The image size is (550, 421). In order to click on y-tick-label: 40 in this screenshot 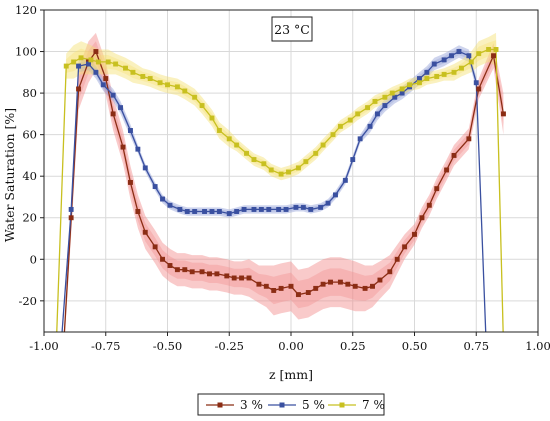, I will do `click(29, 176)`.